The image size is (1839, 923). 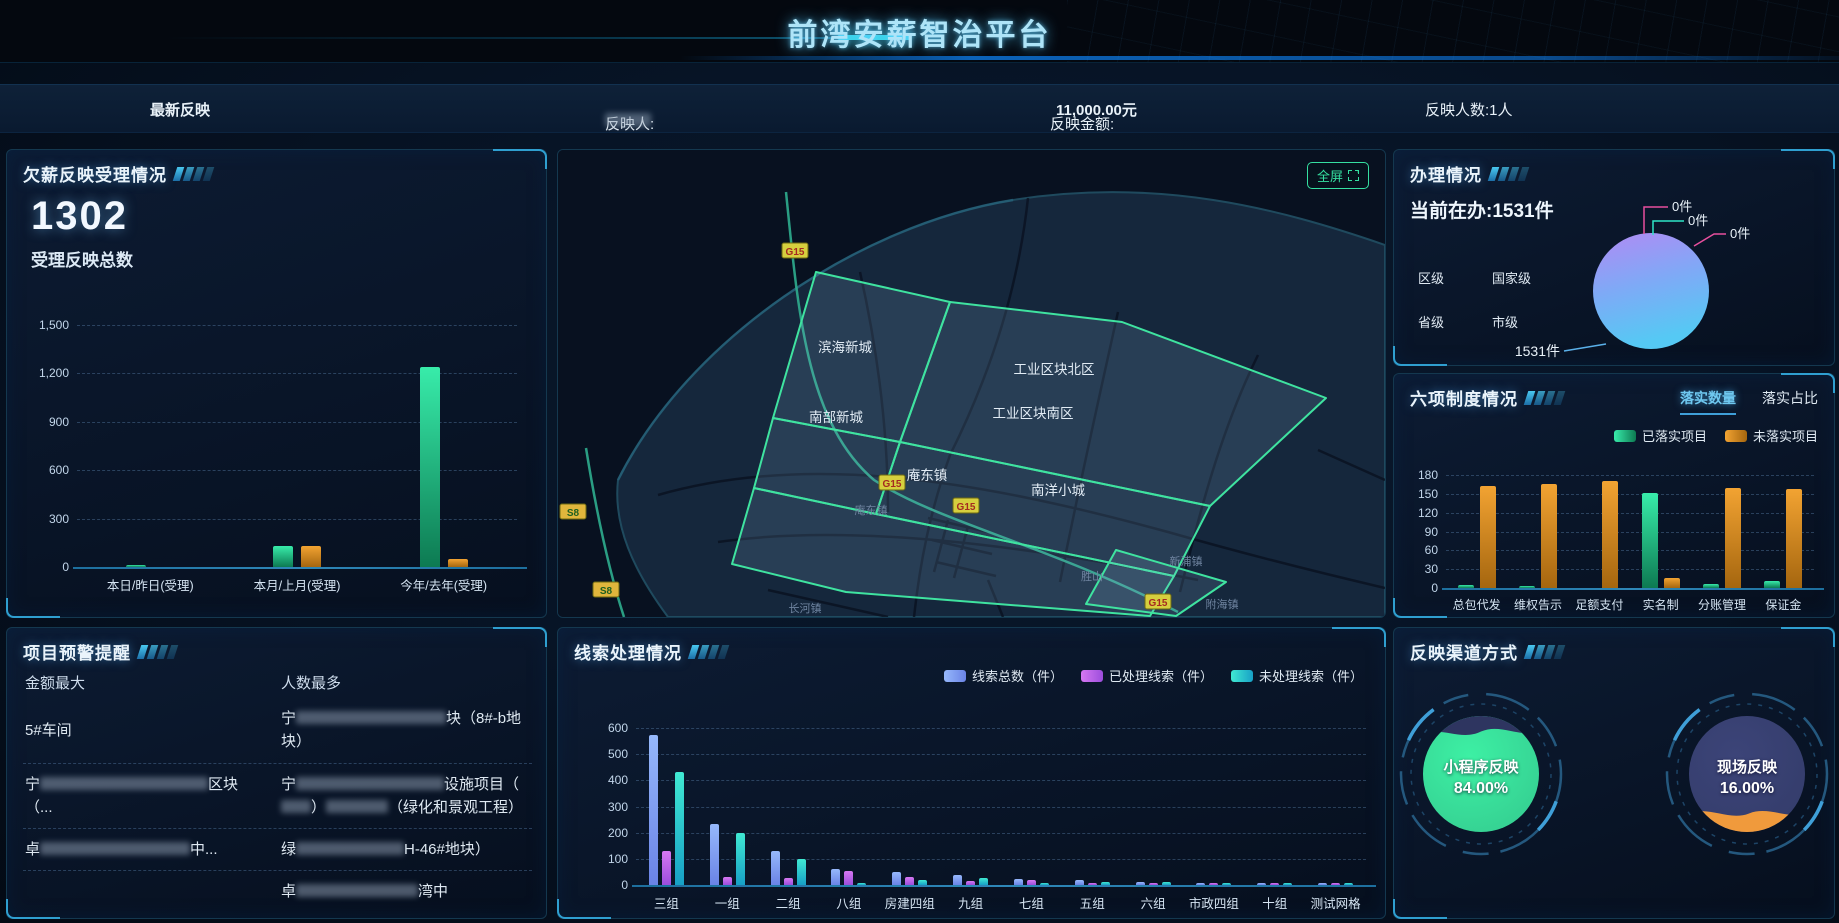 What do you see at coordinates (1288, 884) in the screenshot?
I see `bar-未处理线索（件）-十组` at bounding box center [1288, 884].